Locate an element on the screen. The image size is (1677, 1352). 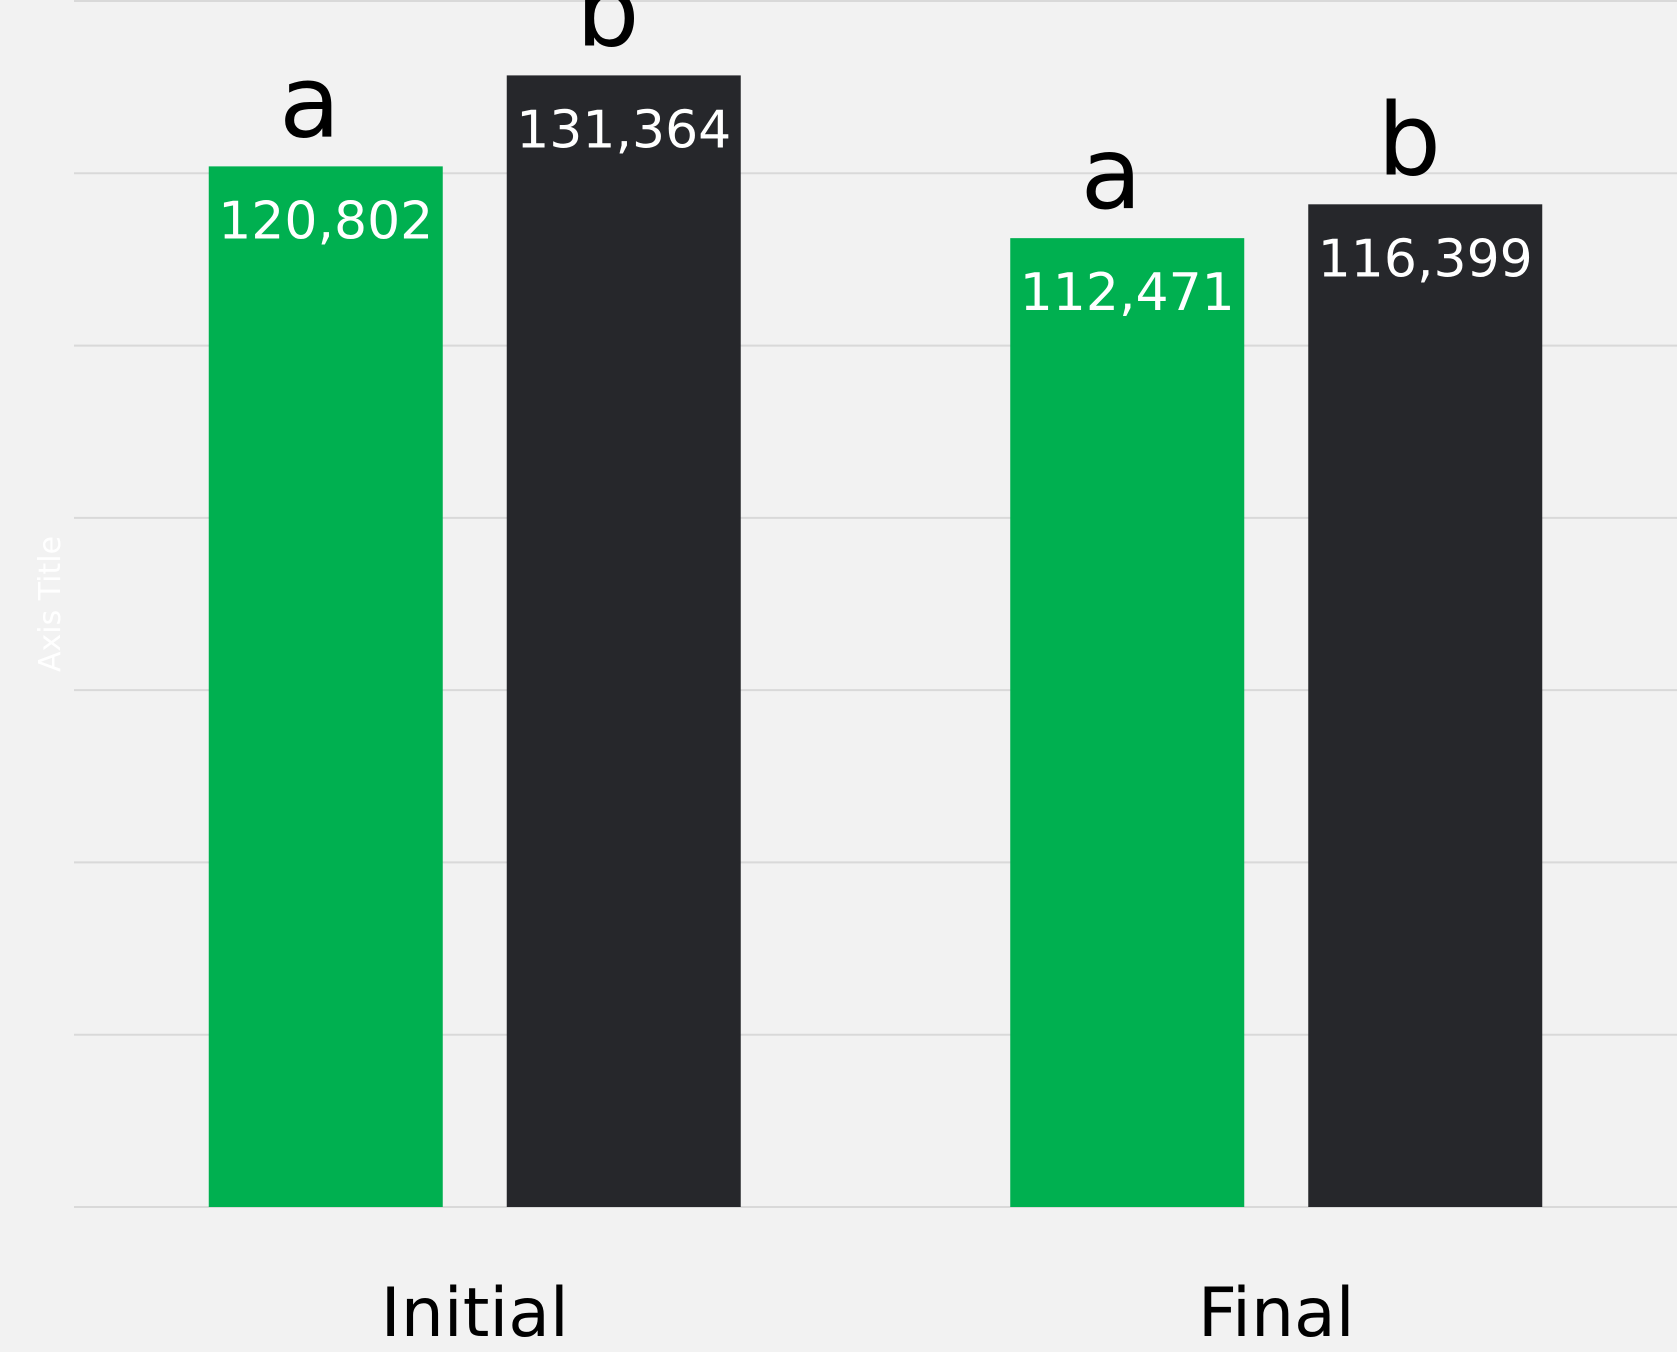
y-axis-title: Axis Title is located at coordinates (50, 604).